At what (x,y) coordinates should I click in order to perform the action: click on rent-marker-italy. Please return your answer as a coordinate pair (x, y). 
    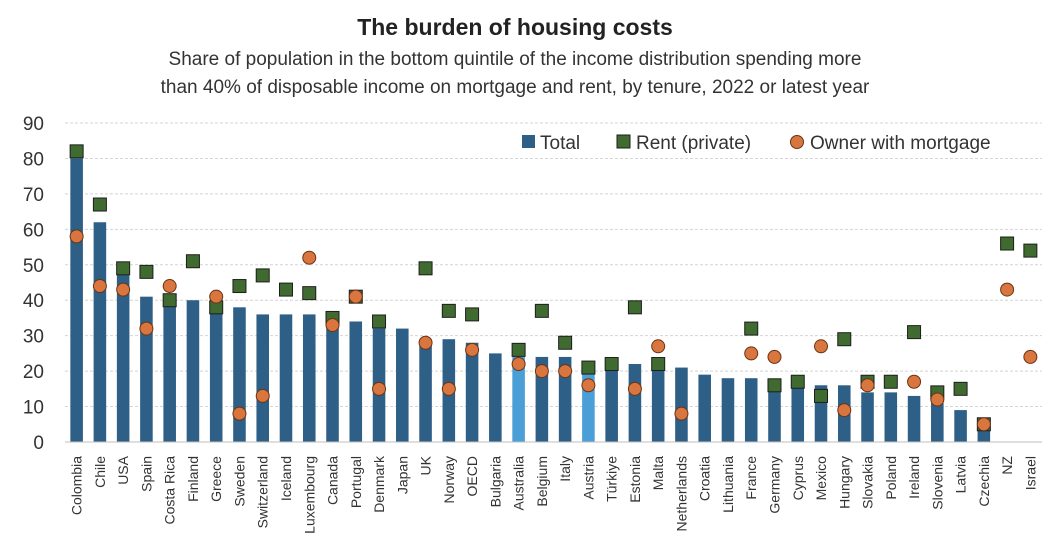
    Looking at the image, I should click on (565, 342).